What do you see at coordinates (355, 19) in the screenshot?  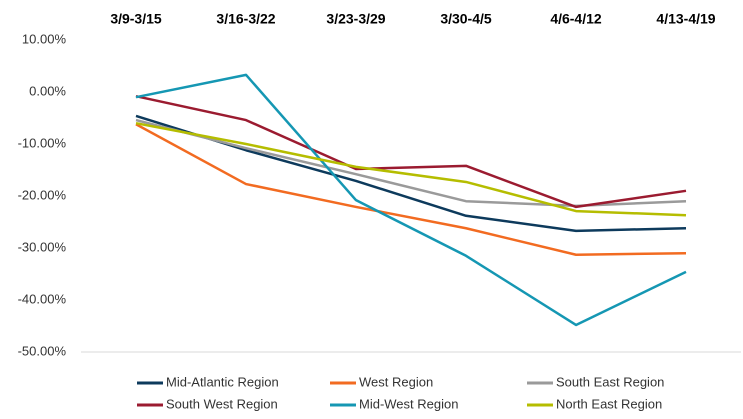 I see `x-tick-label: 3/23-3/29` at bounding box center [355, 19].